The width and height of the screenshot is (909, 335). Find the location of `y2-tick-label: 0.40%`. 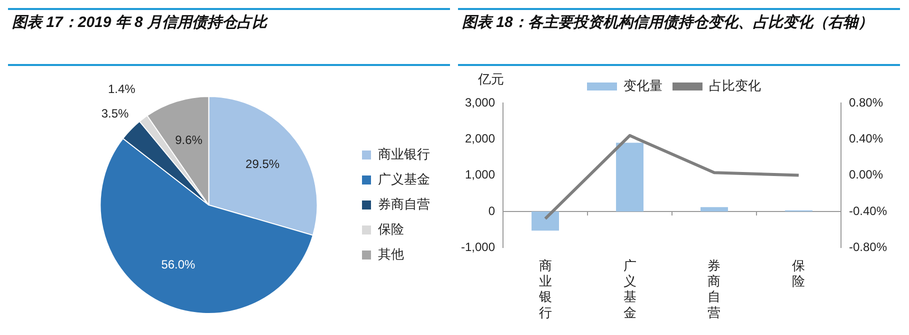

y2-tick-label: 0.40% is located at coordinates (866, 138).